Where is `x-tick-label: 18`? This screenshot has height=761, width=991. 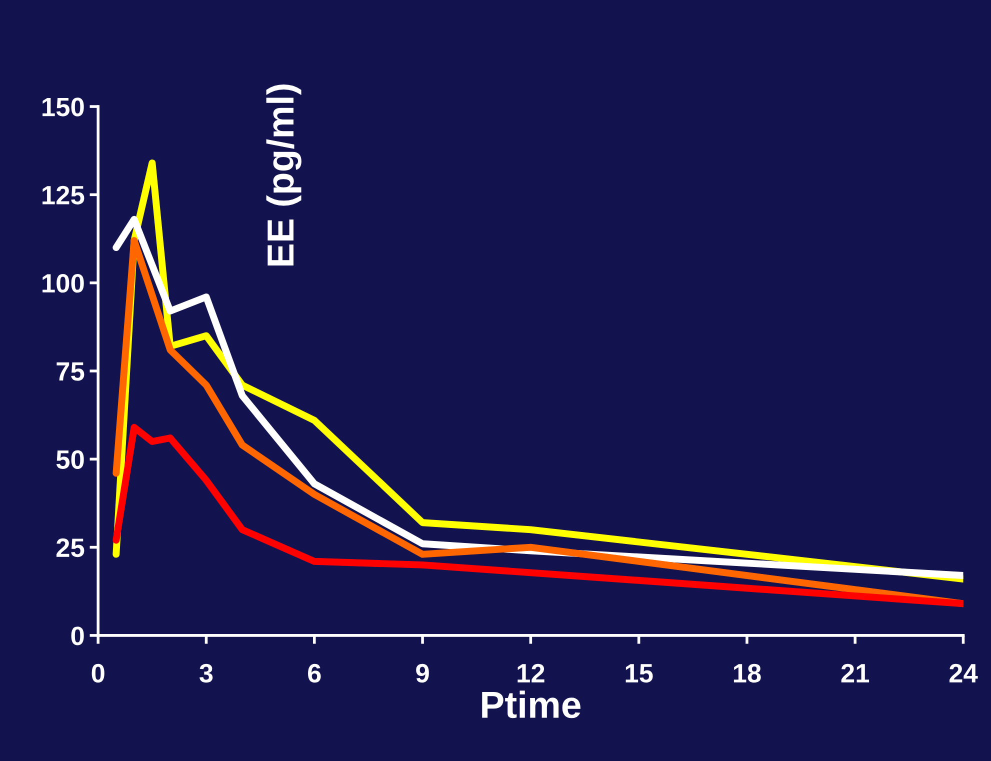
x-tick-label: 18 is located at coordinates (747, 673).